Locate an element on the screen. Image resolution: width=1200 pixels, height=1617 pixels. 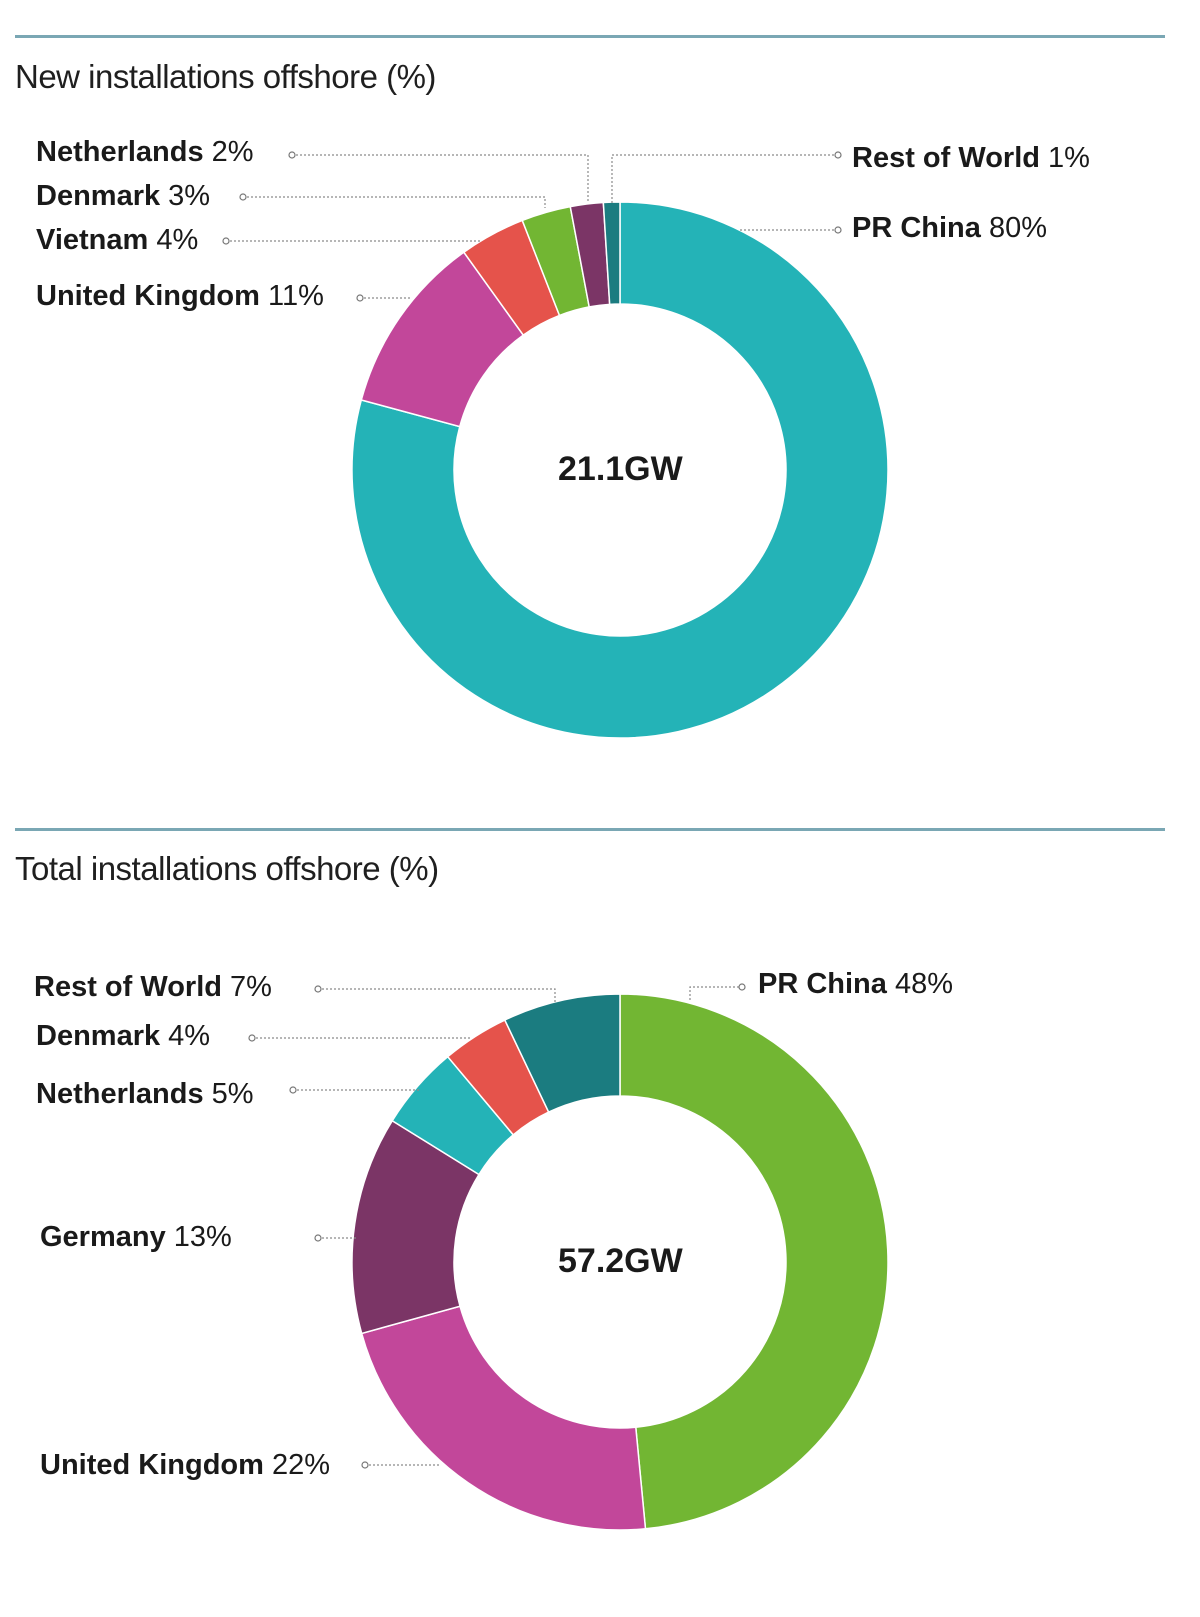
slice-label-value: 5% is located at coordinates (228, 1094).